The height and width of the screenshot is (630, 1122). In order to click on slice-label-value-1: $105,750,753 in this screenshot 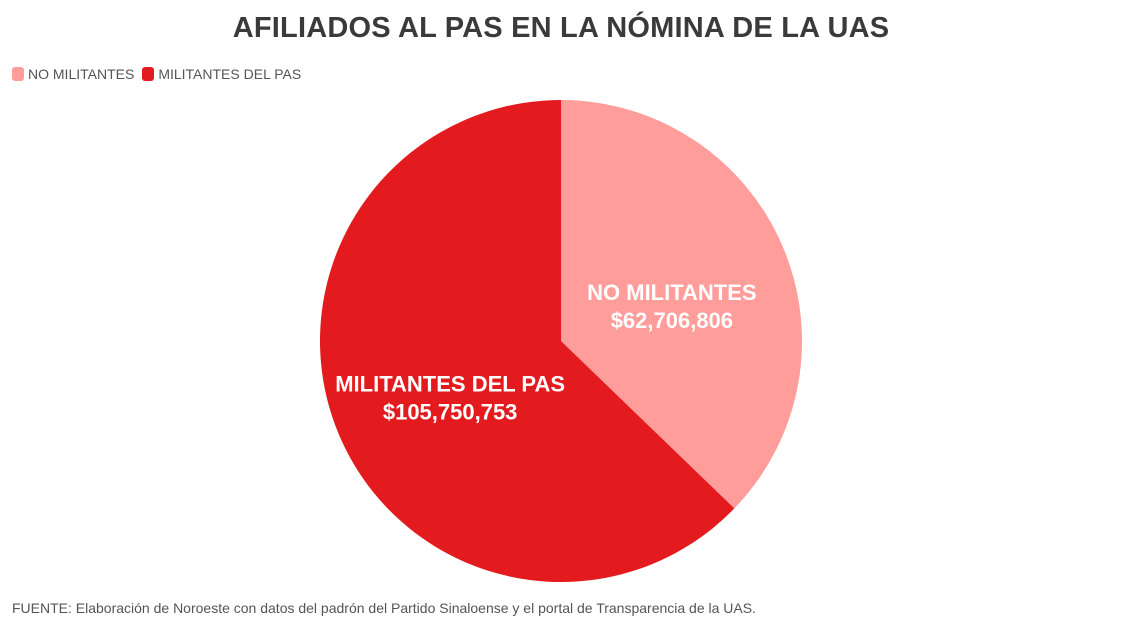, I will do `click(450, 412)`.